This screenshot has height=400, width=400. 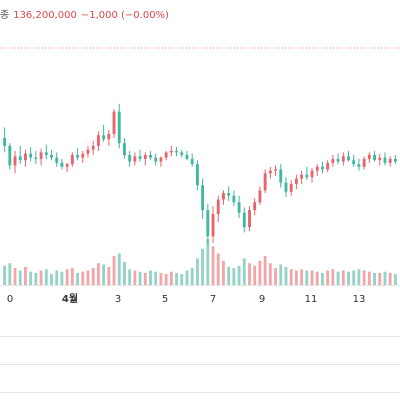 I want to click on x-tick-label: 7, so click(x=213, y=299).